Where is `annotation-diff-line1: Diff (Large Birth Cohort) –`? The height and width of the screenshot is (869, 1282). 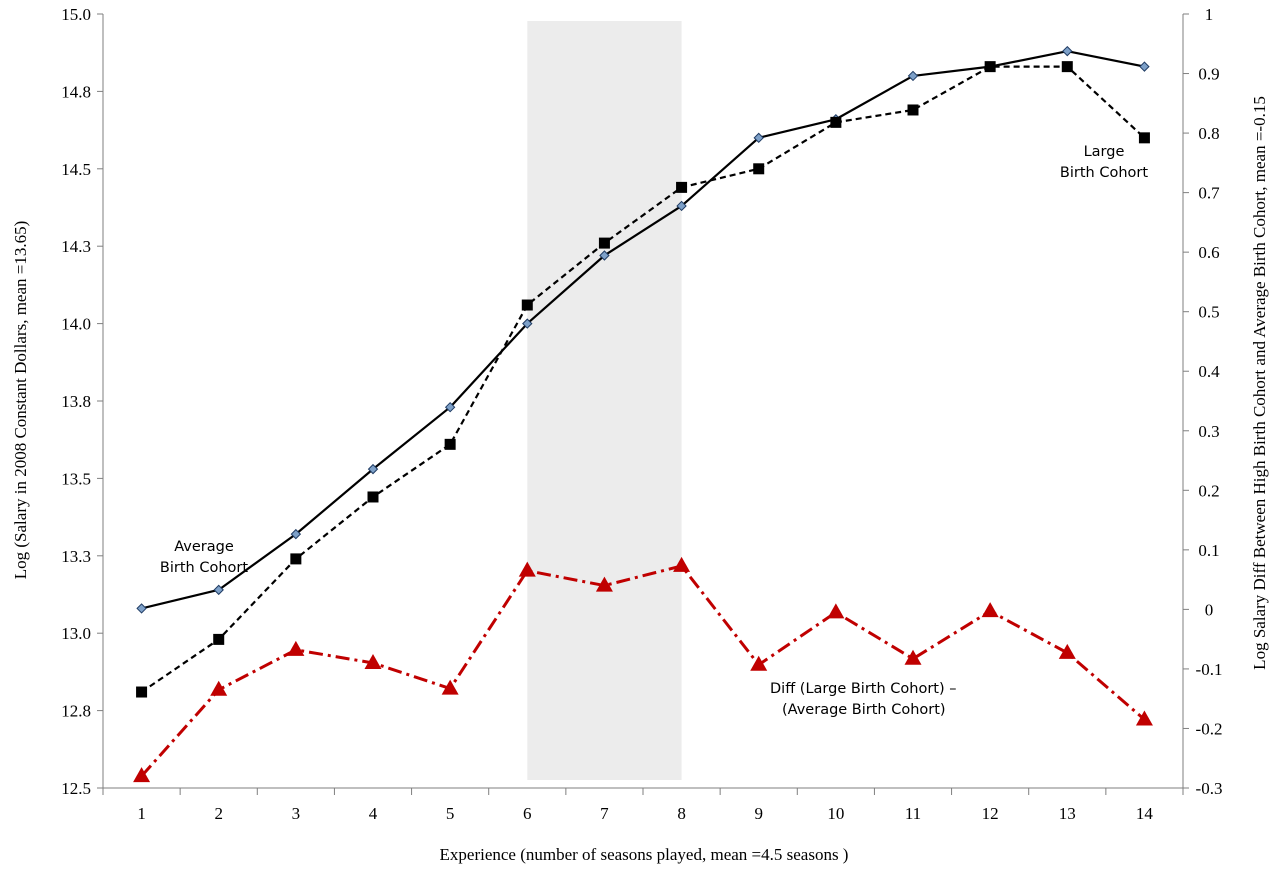 annotation-diff-line1: Diff (Large Birth Cohort) – is located at coordinates (863, 689).